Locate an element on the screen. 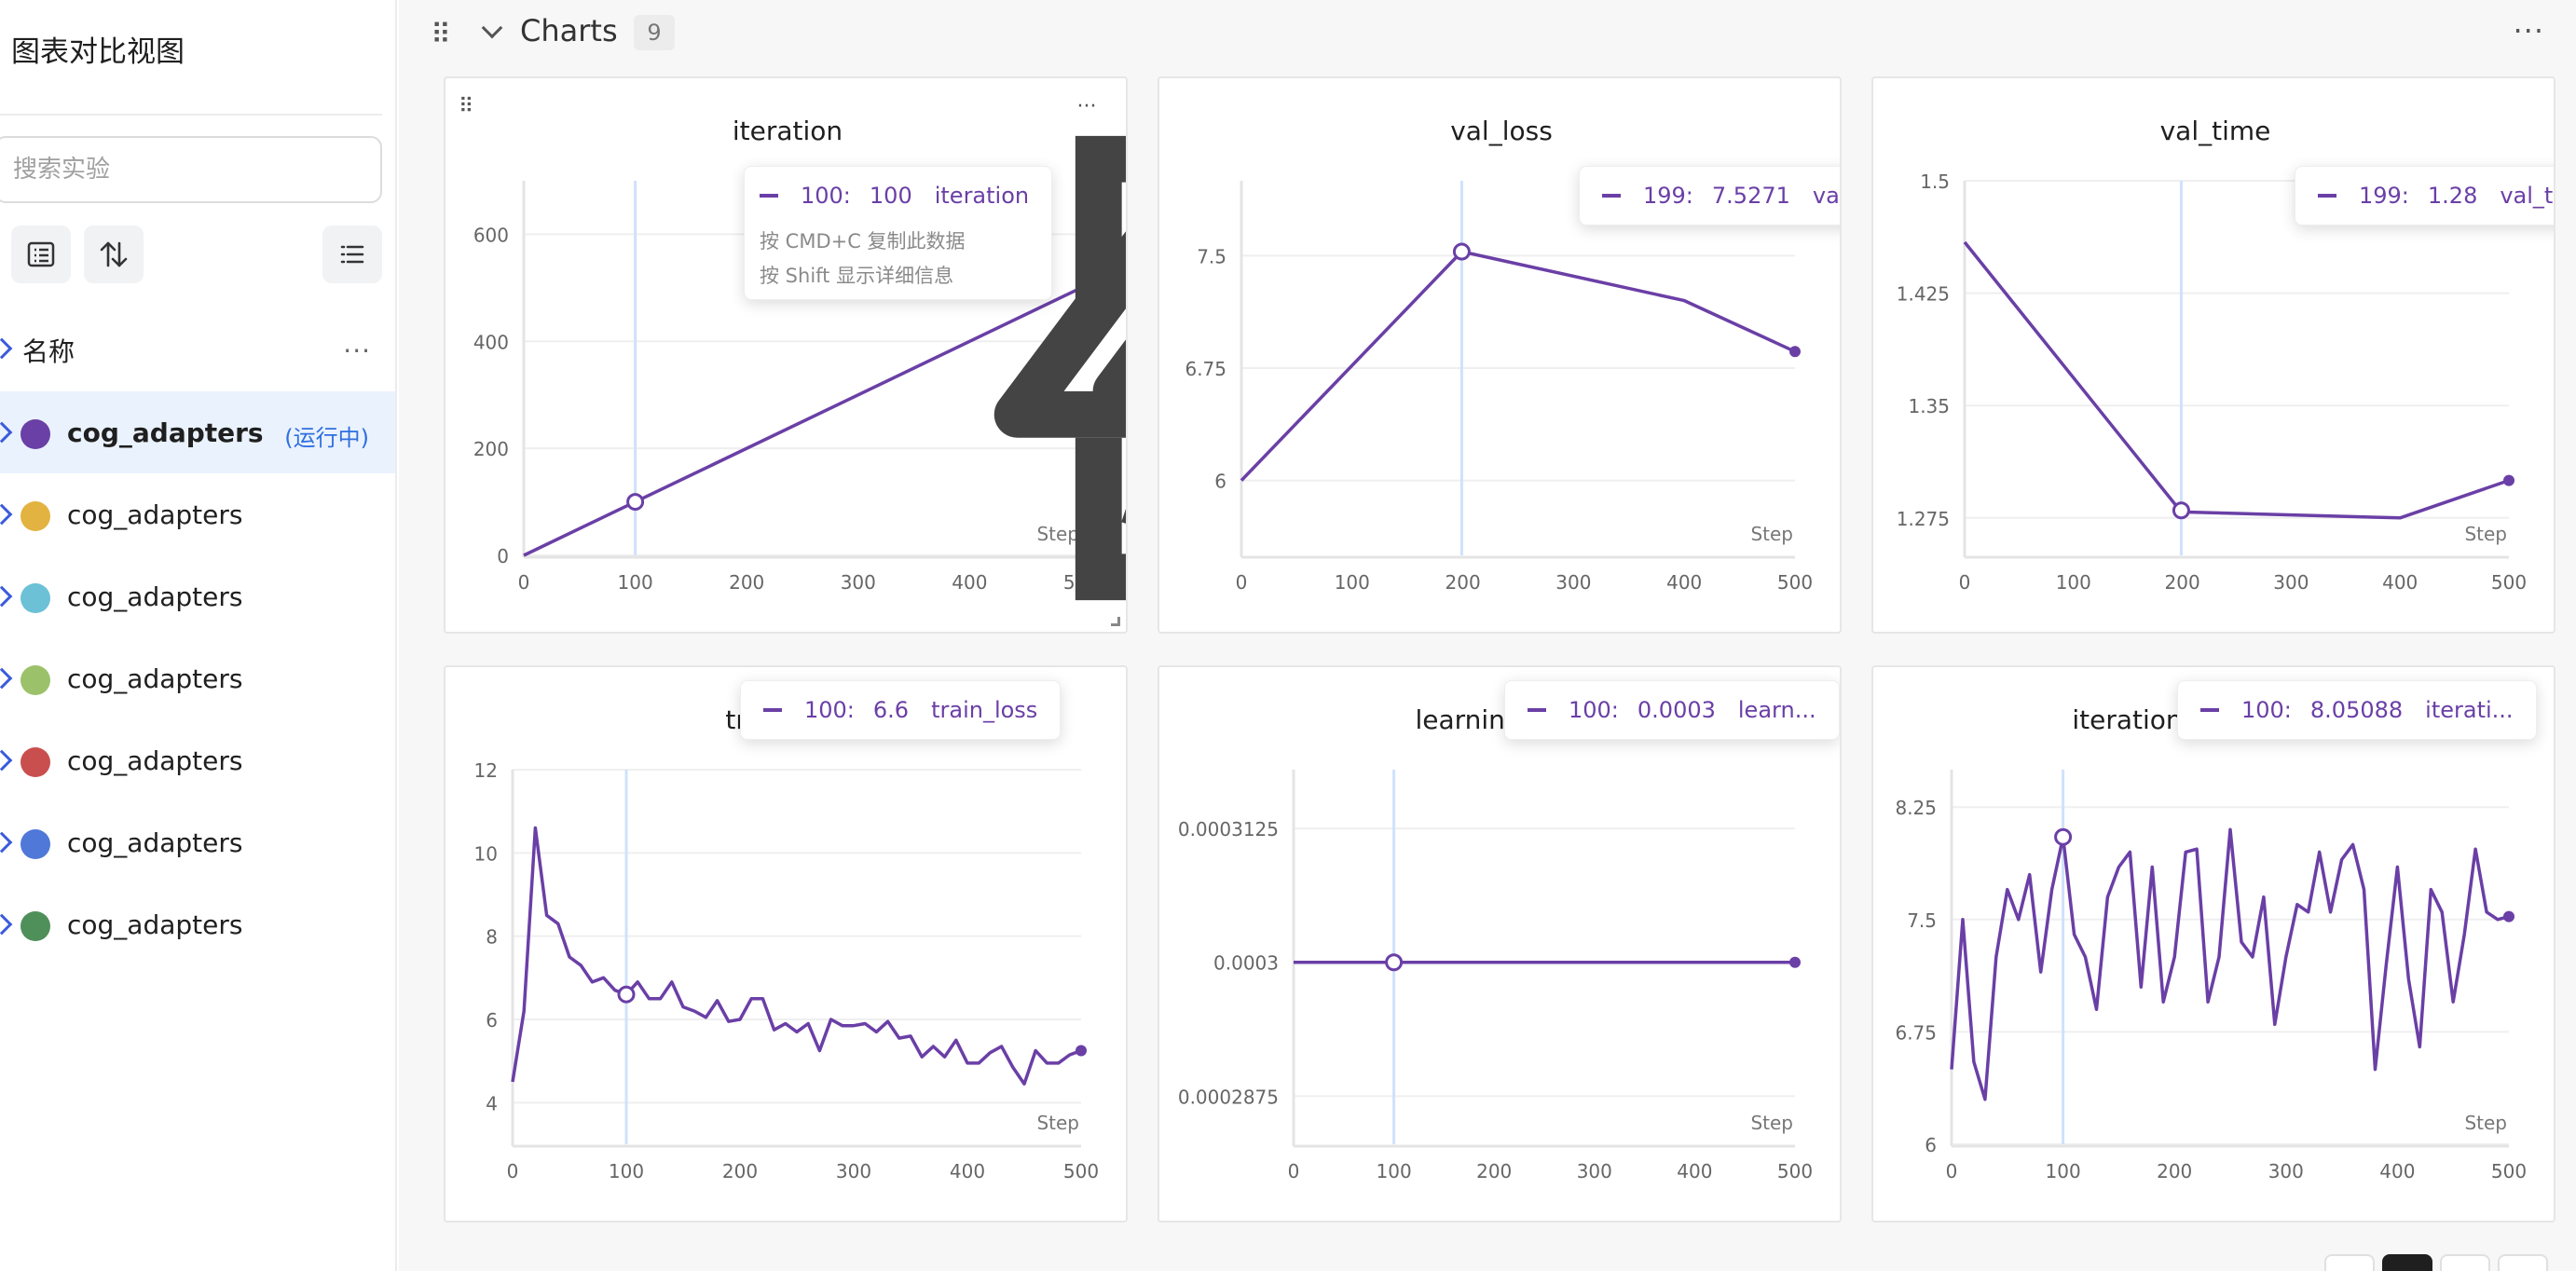  series-swatch is located at coordinates (769, 196).